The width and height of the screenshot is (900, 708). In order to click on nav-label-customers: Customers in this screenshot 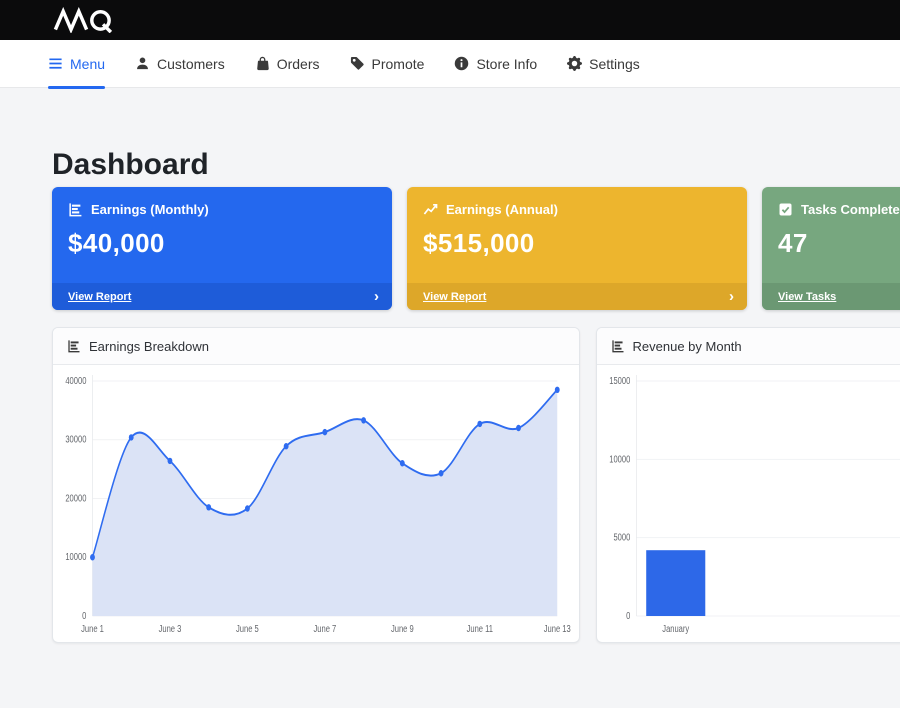, I will do `click(191, 63)`.